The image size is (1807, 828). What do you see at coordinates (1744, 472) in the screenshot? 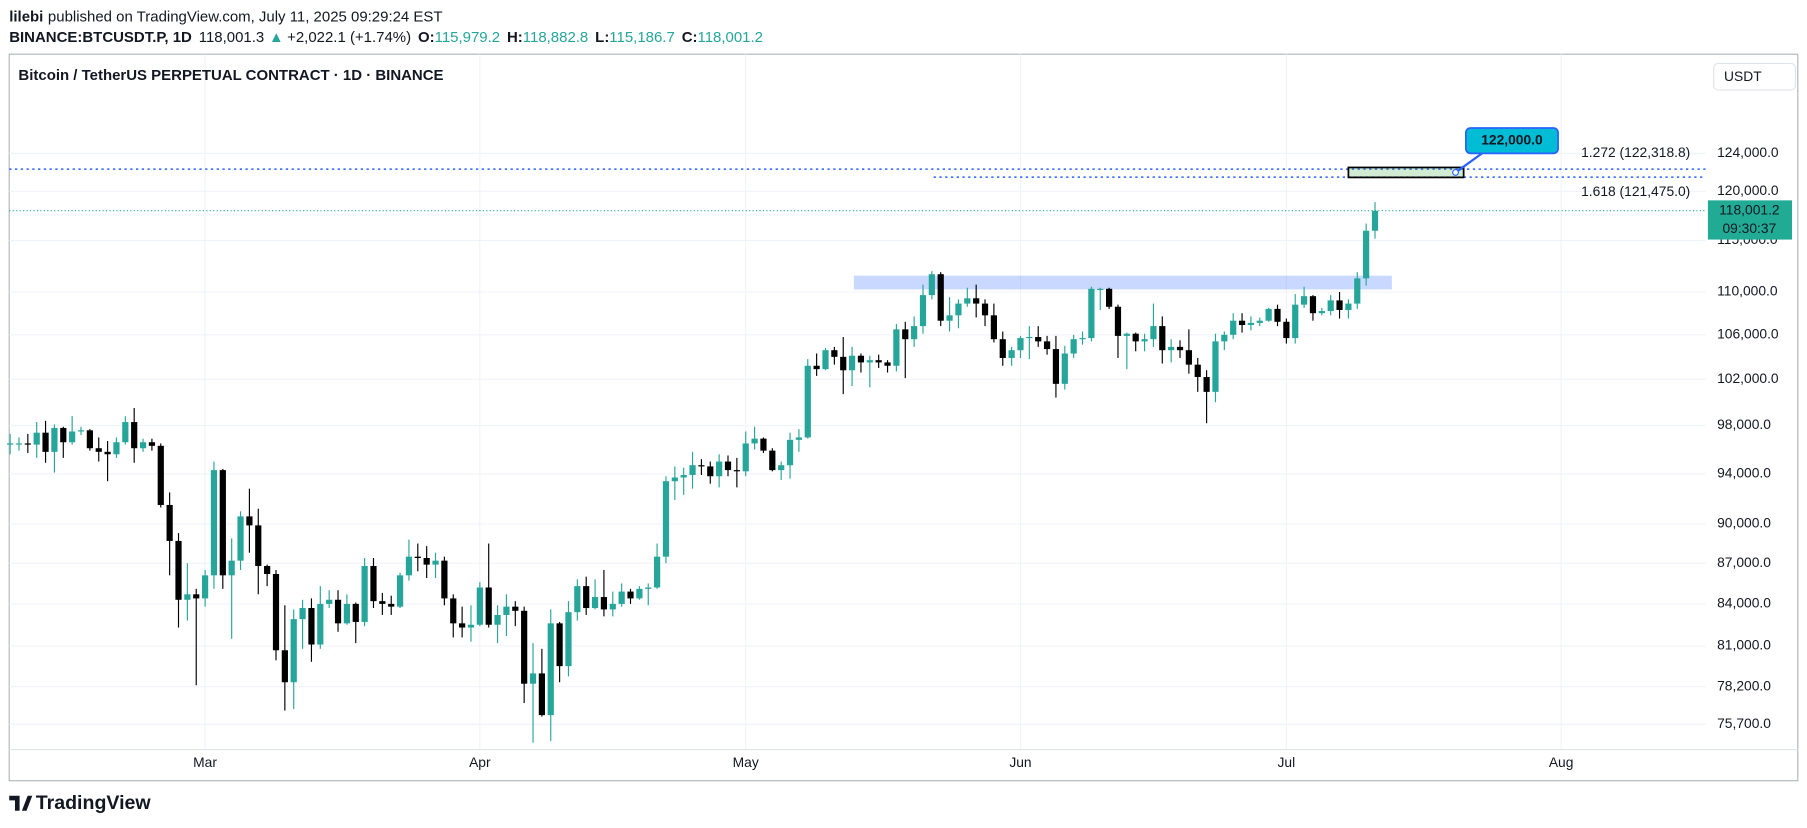
I see `y-tick-label: 94,000.0` at bounding box center [1744, 472].